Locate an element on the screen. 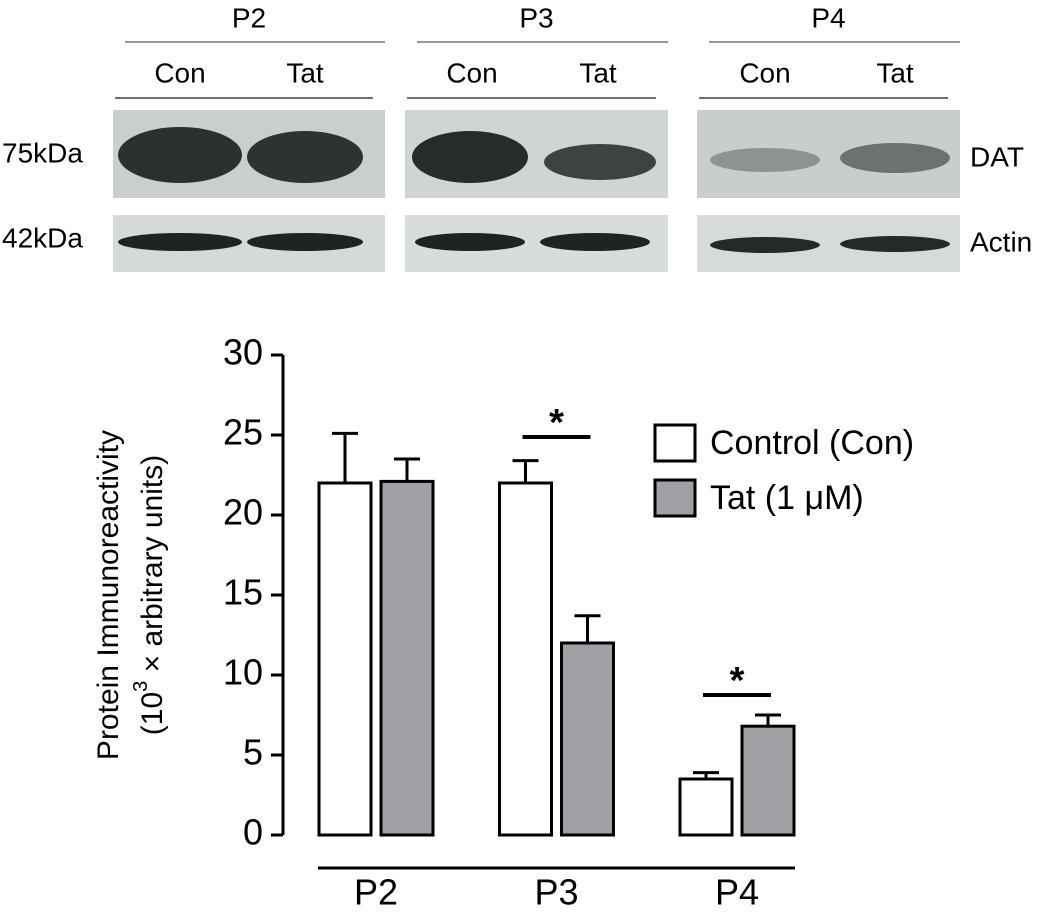 The width and height of the screenshot is (1050, 917). protein-label: Actin is located at coordinates (1001, 241).